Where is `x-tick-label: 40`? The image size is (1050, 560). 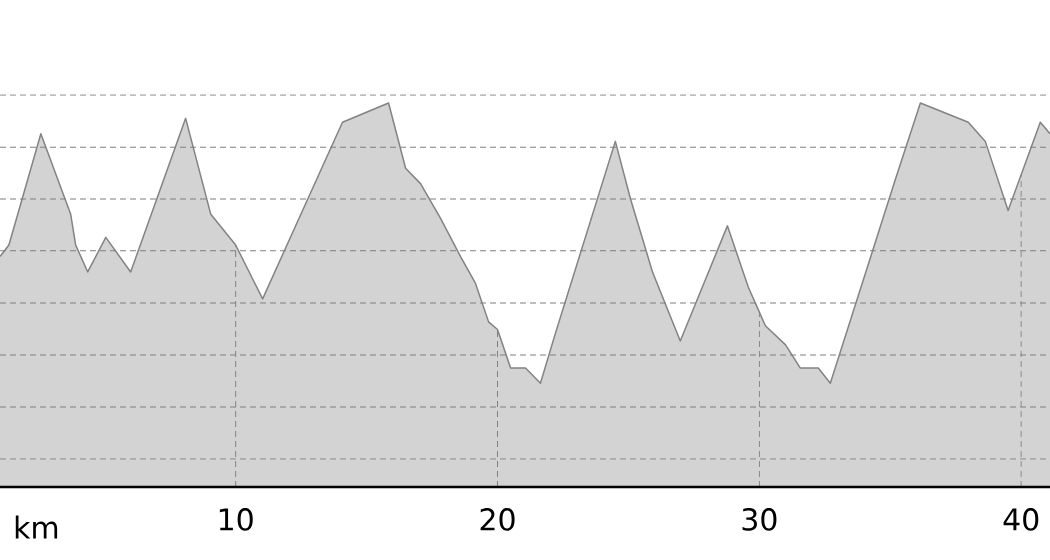 x-tick-label: 40 is located at coordinates (1021, 519).